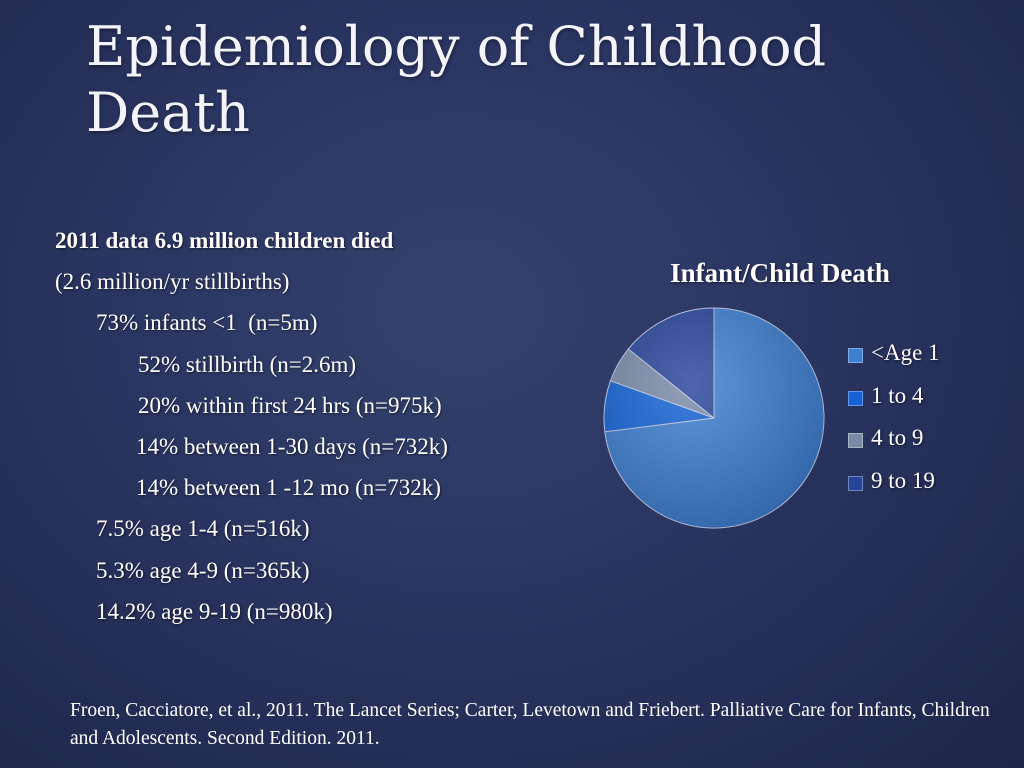 This screenshot has height=768, width=1024. I want to click on chart-title: Infant/Child Death, so click(780, 273).